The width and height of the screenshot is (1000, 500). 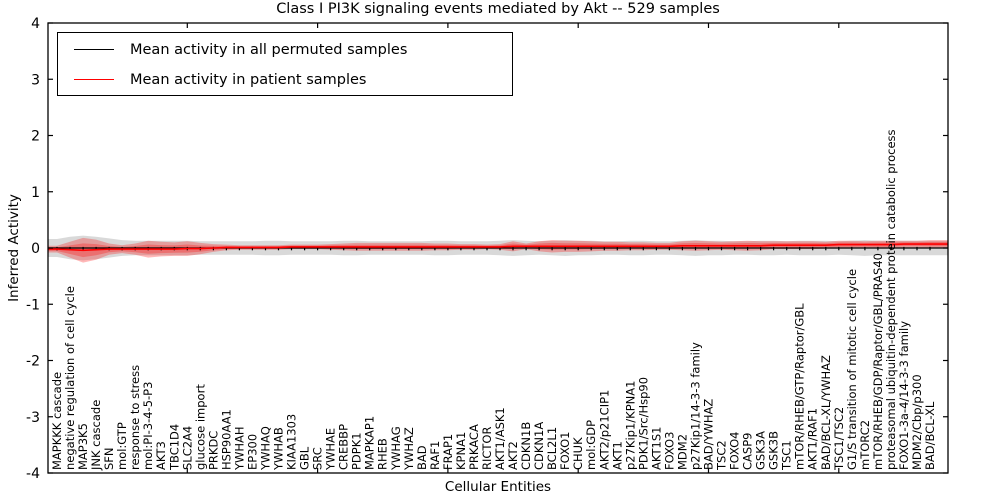 I want to click on y-tick-label: 2, so click(x=35, y=137).